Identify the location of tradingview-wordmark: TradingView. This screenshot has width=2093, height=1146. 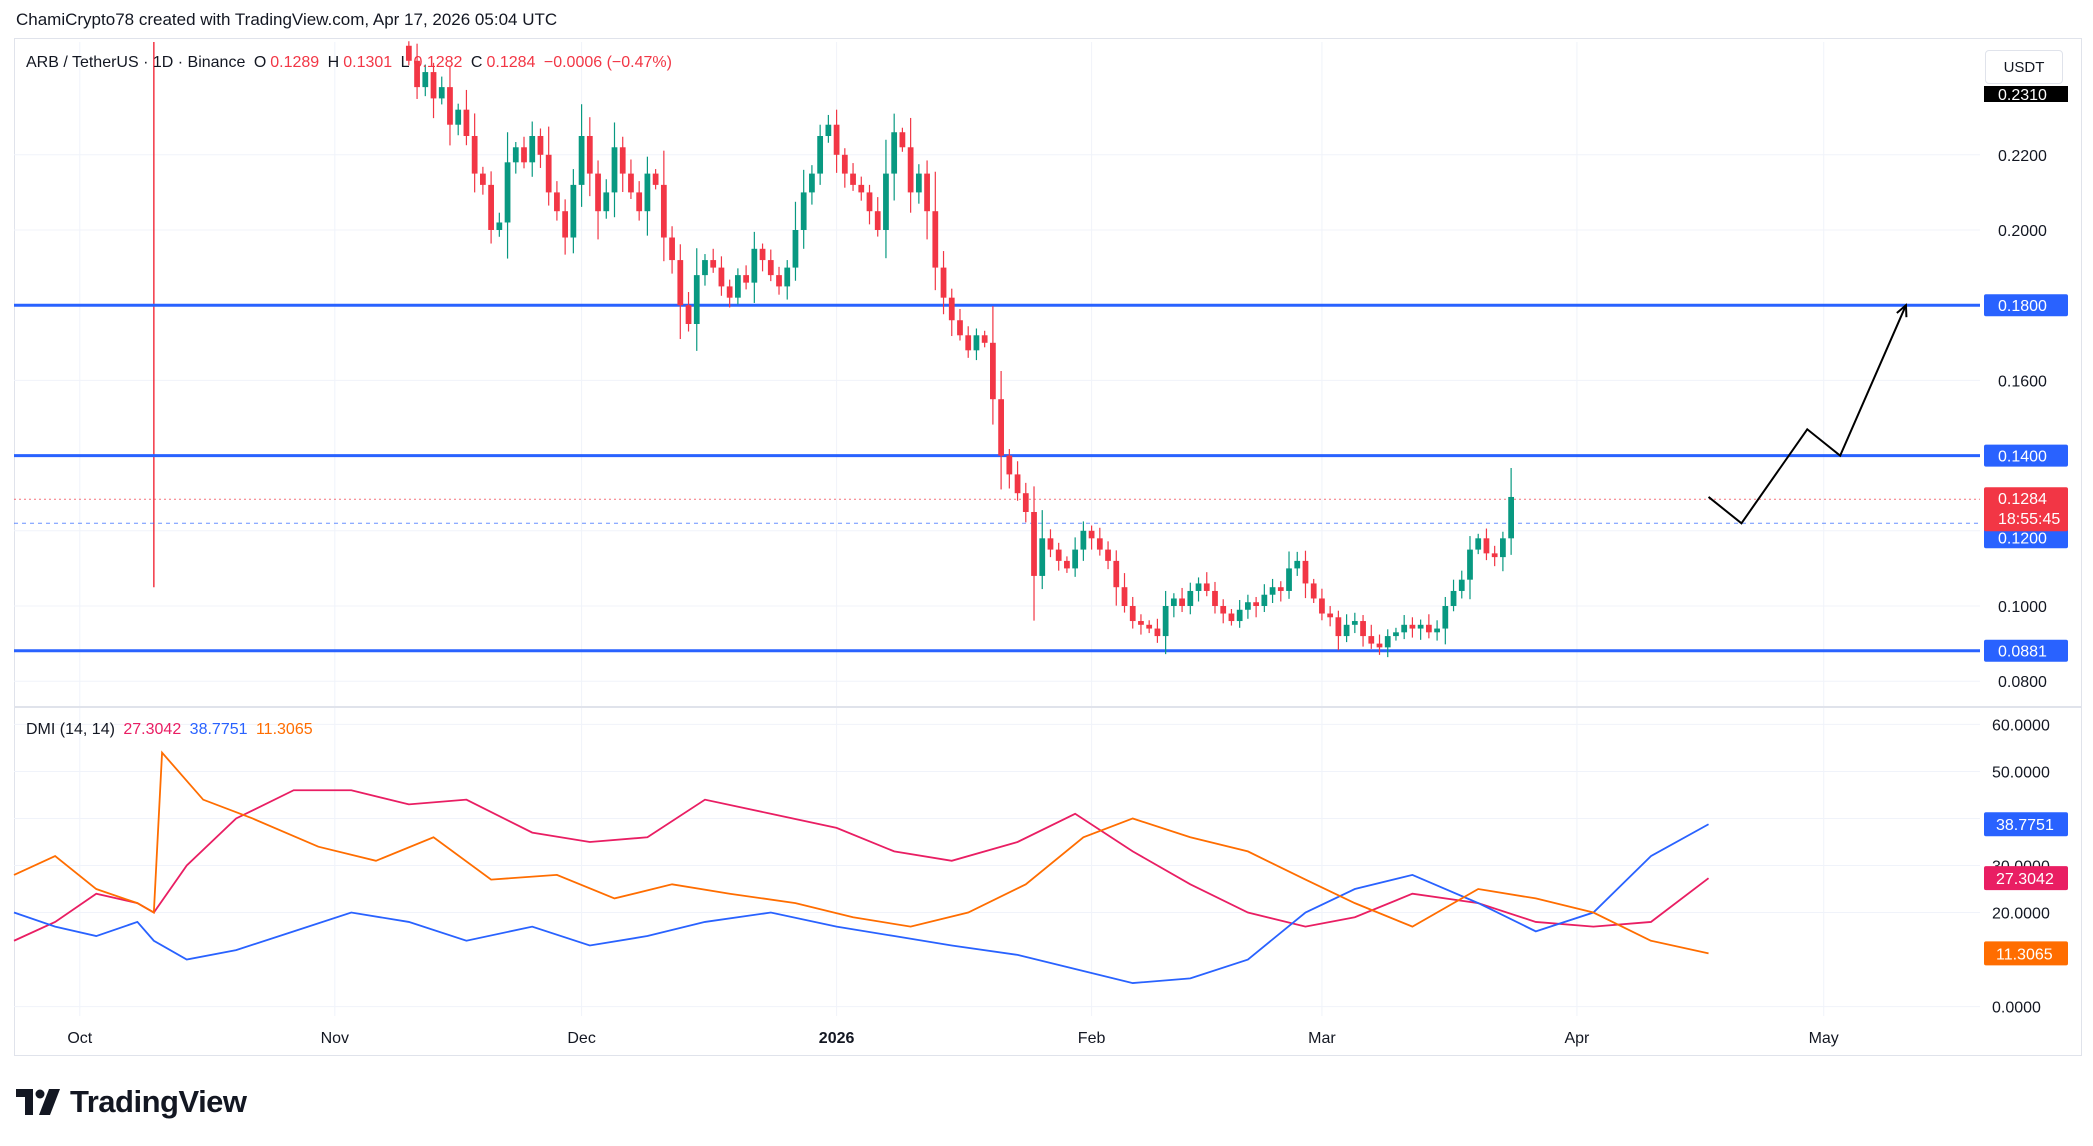
(158, 1101).